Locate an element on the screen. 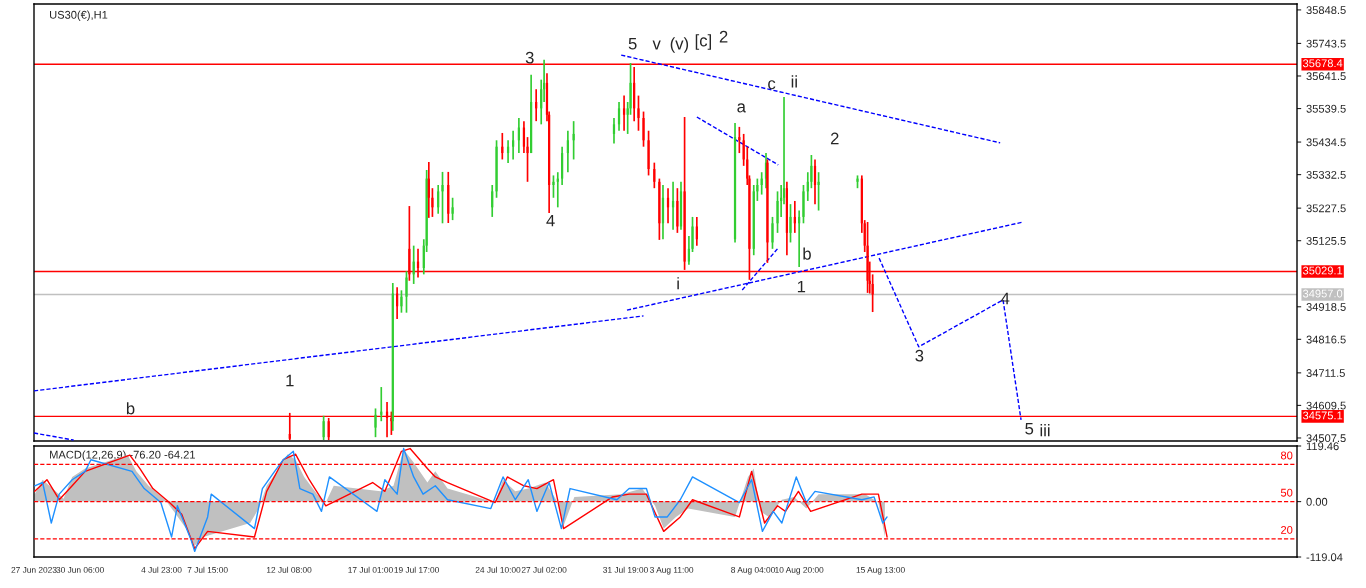 The height and width of the screenshot is (588, 1366). annotation: c is located at coordinates (772, 85).